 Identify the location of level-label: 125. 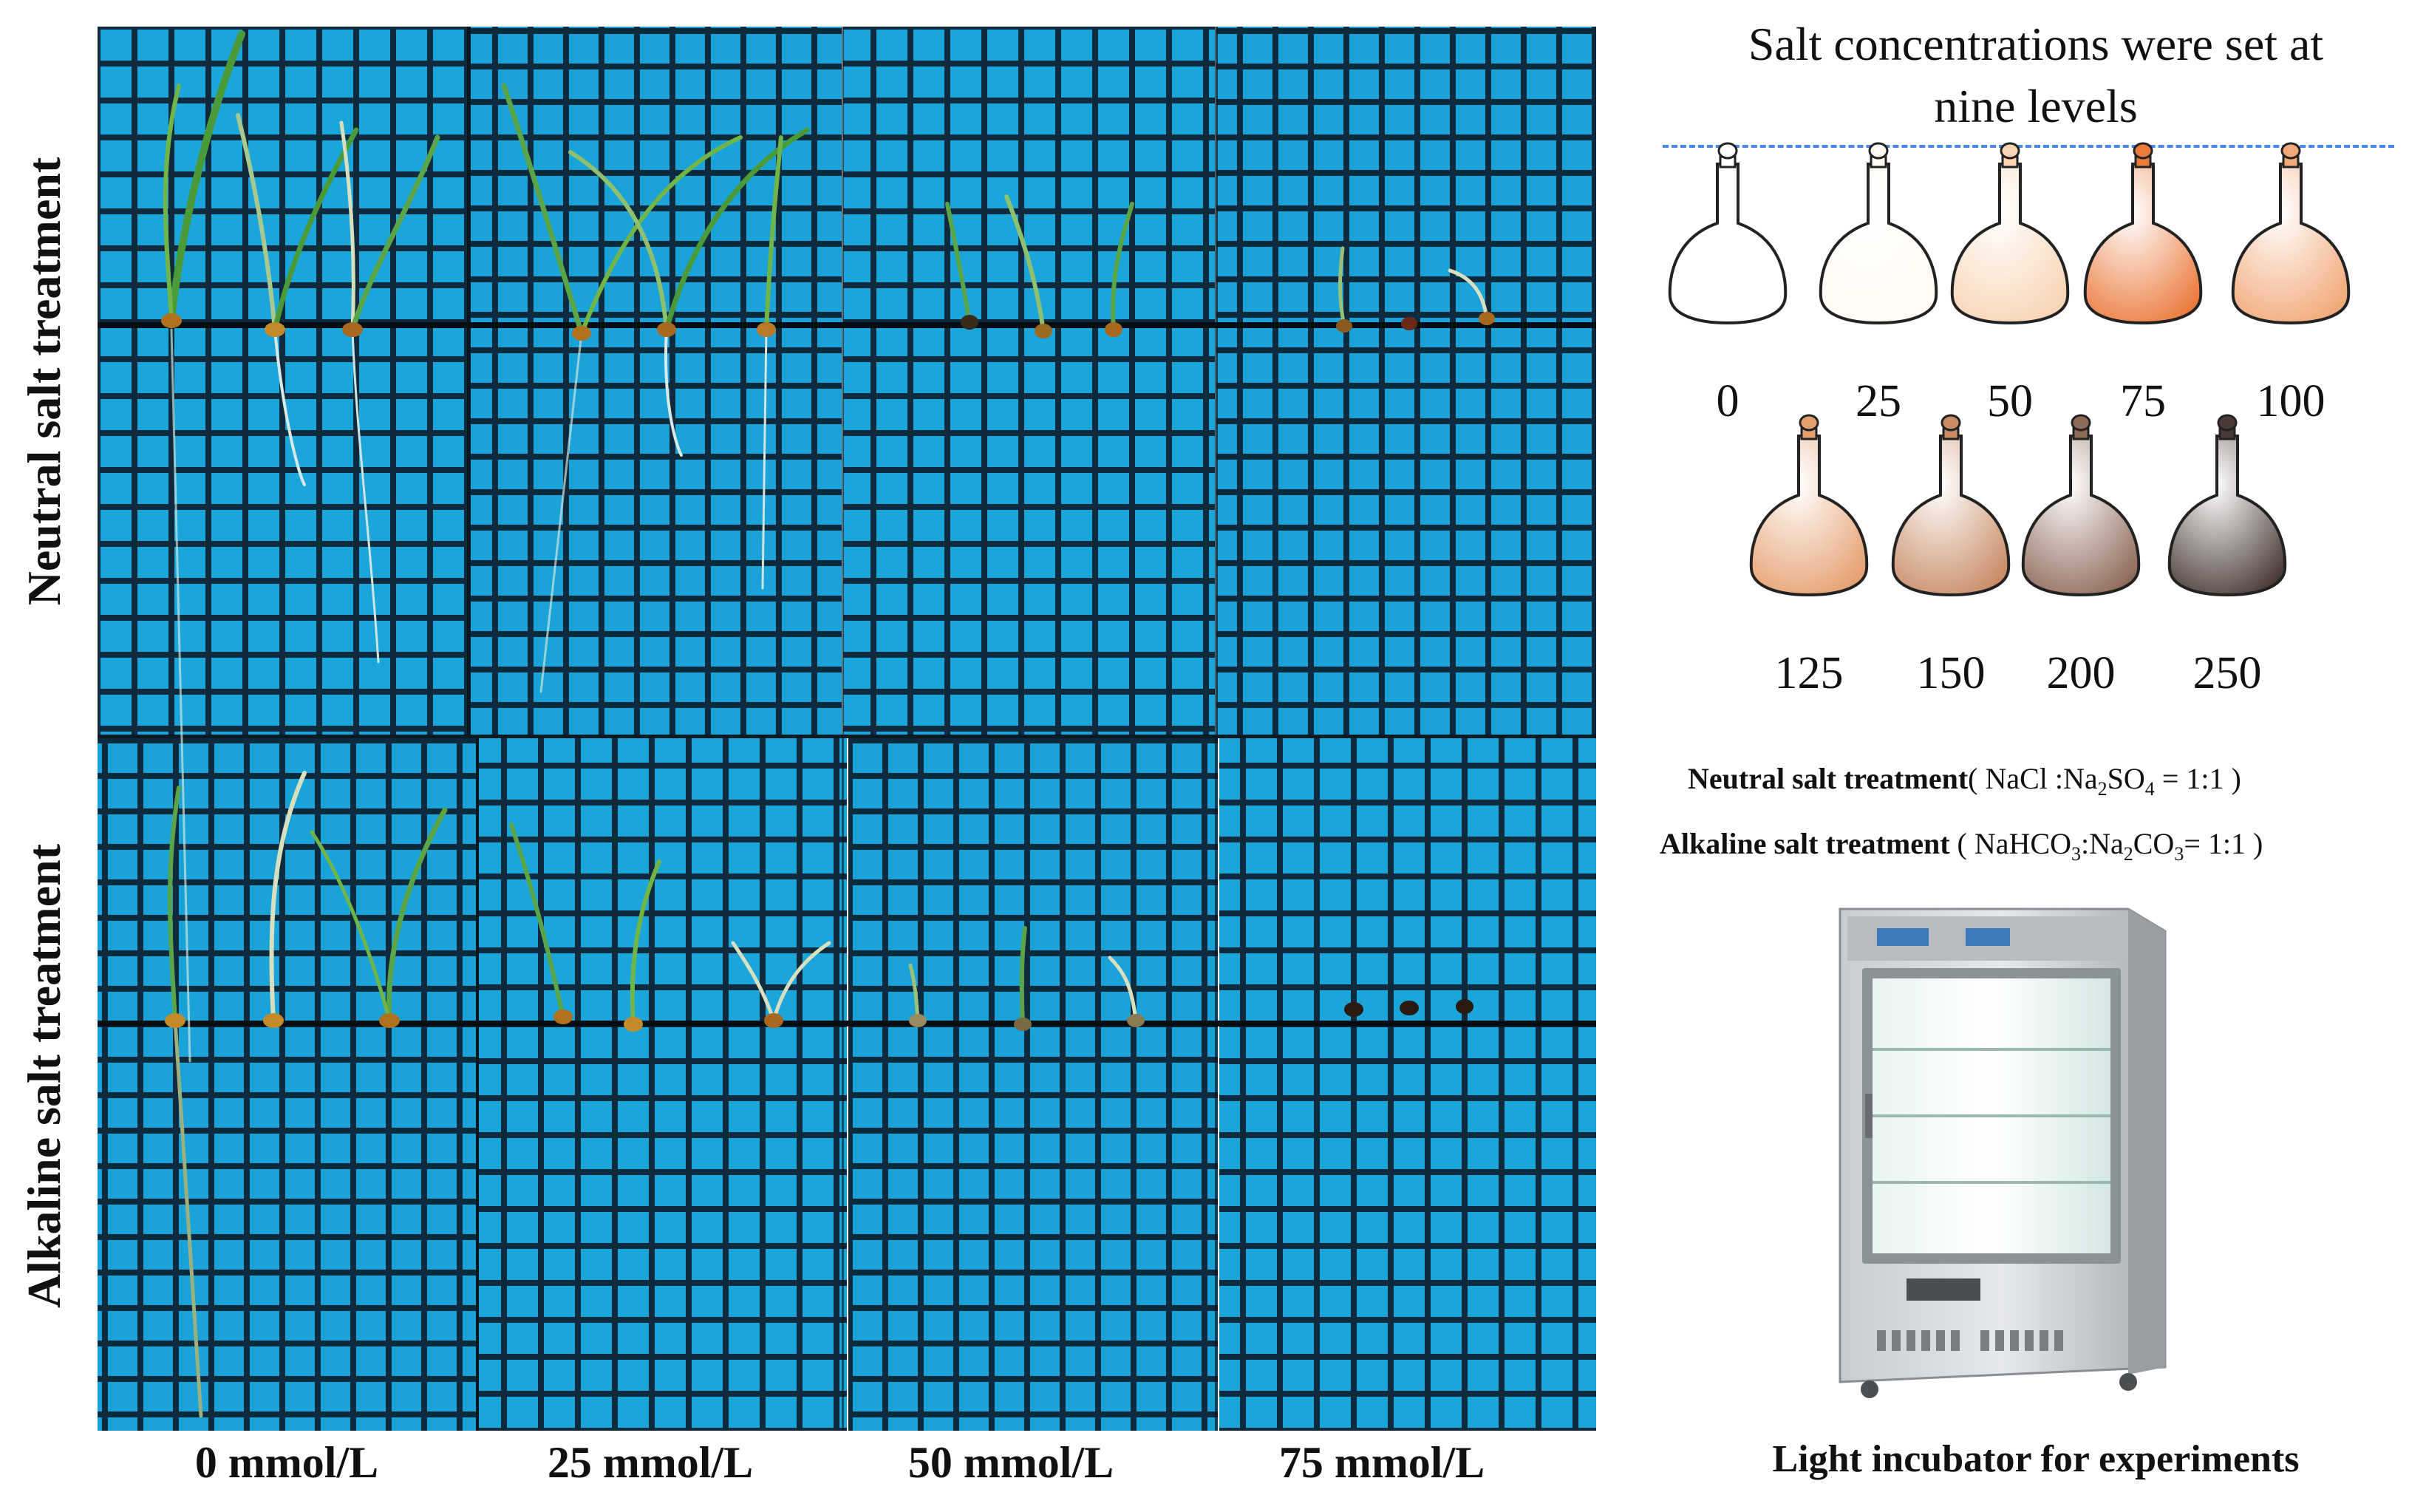
(1809, 673).